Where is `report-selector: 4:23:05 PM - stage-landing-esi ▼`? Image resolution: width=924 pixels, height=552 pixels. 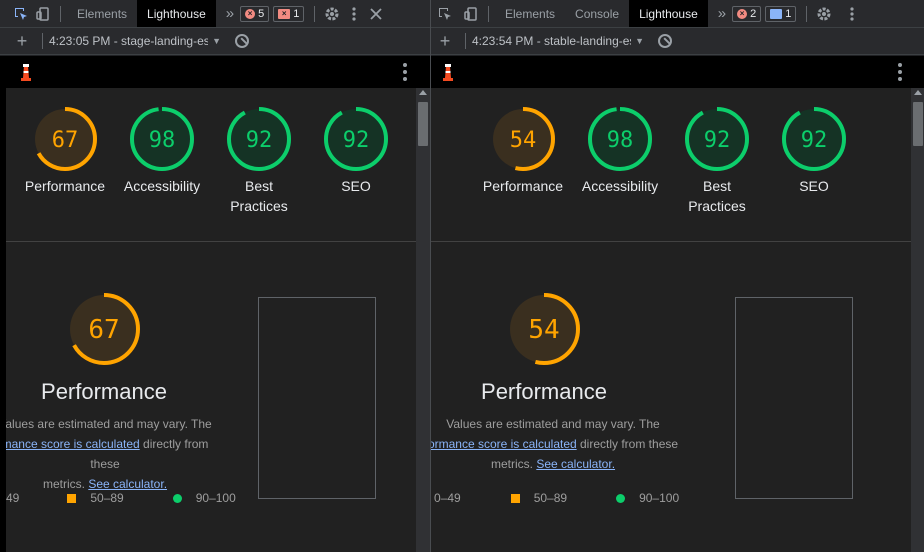
report-selector: 4:23:05 PM - stage-landing-esi ▼ is located at coordinates (135, 41).